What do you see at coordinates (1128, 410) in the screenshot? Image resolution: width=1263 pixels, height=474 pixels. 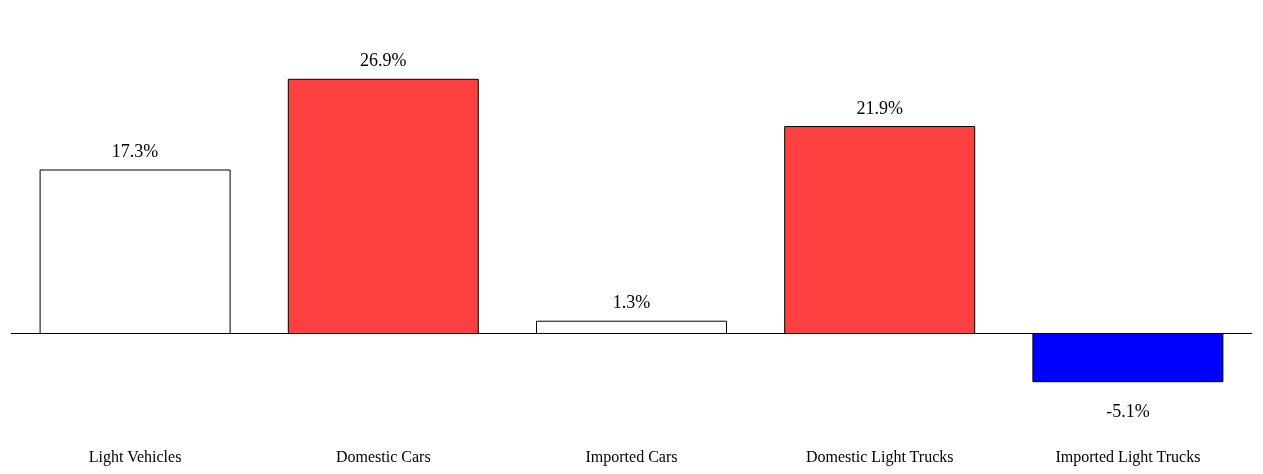 I see `data-label: -5.1%` at bounding box center [1128, 410].